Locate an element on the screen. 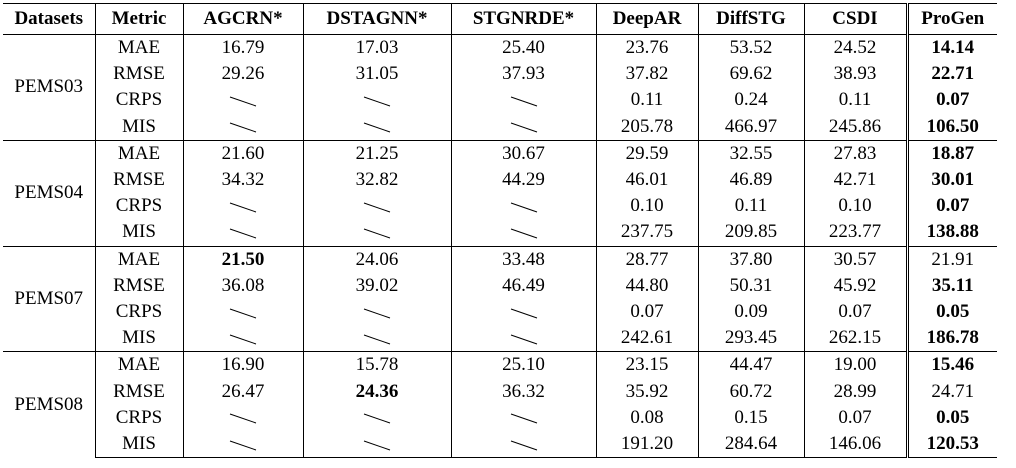 This screenshot has height=468, width=1016. table-row: RMSE 29.26 31.05 37.93 37.82 69.62 38.93 22.71 is located at coordinates (500, 74).